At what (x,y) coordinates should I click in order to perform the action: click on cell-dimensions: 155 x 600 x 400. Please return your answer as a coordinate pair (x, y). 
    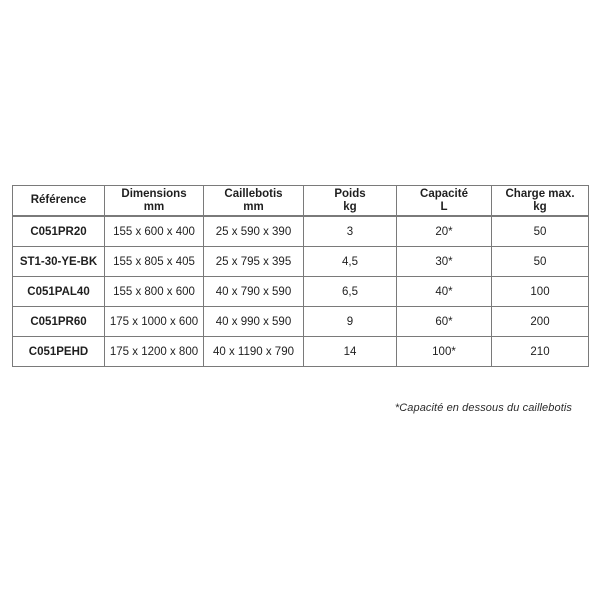
    Looking at the image, I should click on (154, 231).